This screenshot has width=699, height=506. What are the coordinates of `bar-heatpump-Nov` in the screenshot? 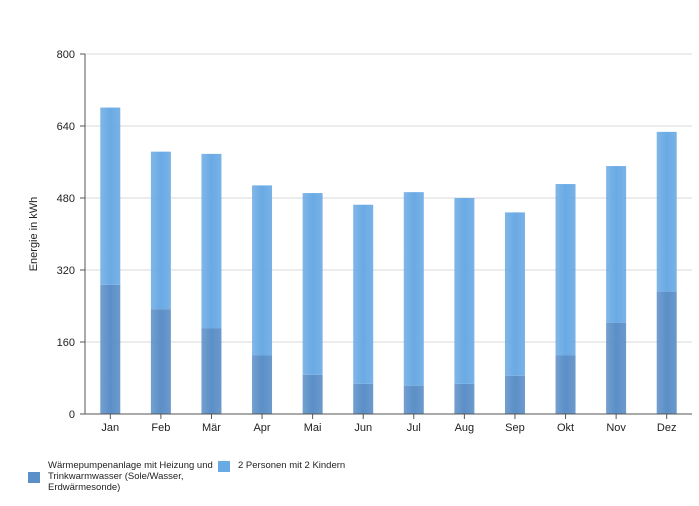 It's located at (616, 368).